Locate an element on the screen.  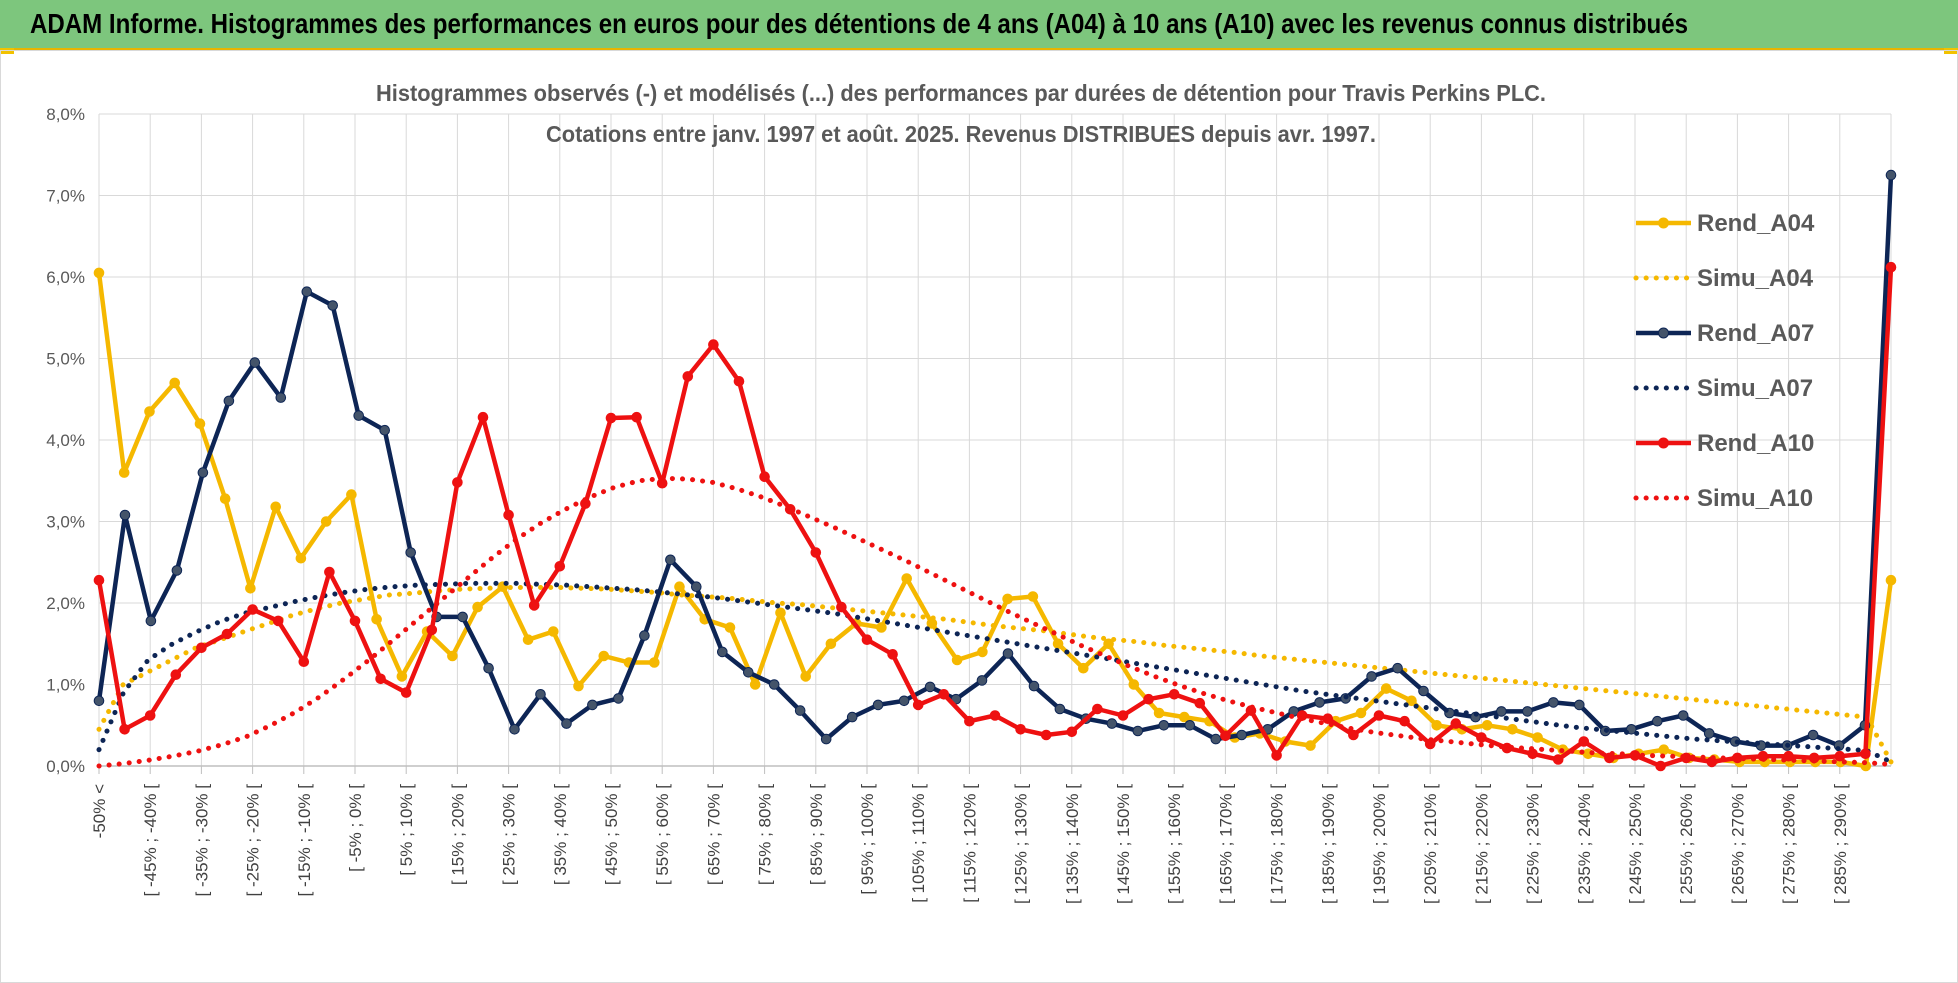
y-tick-label: 6,0% is located at coordinates (65, 277).